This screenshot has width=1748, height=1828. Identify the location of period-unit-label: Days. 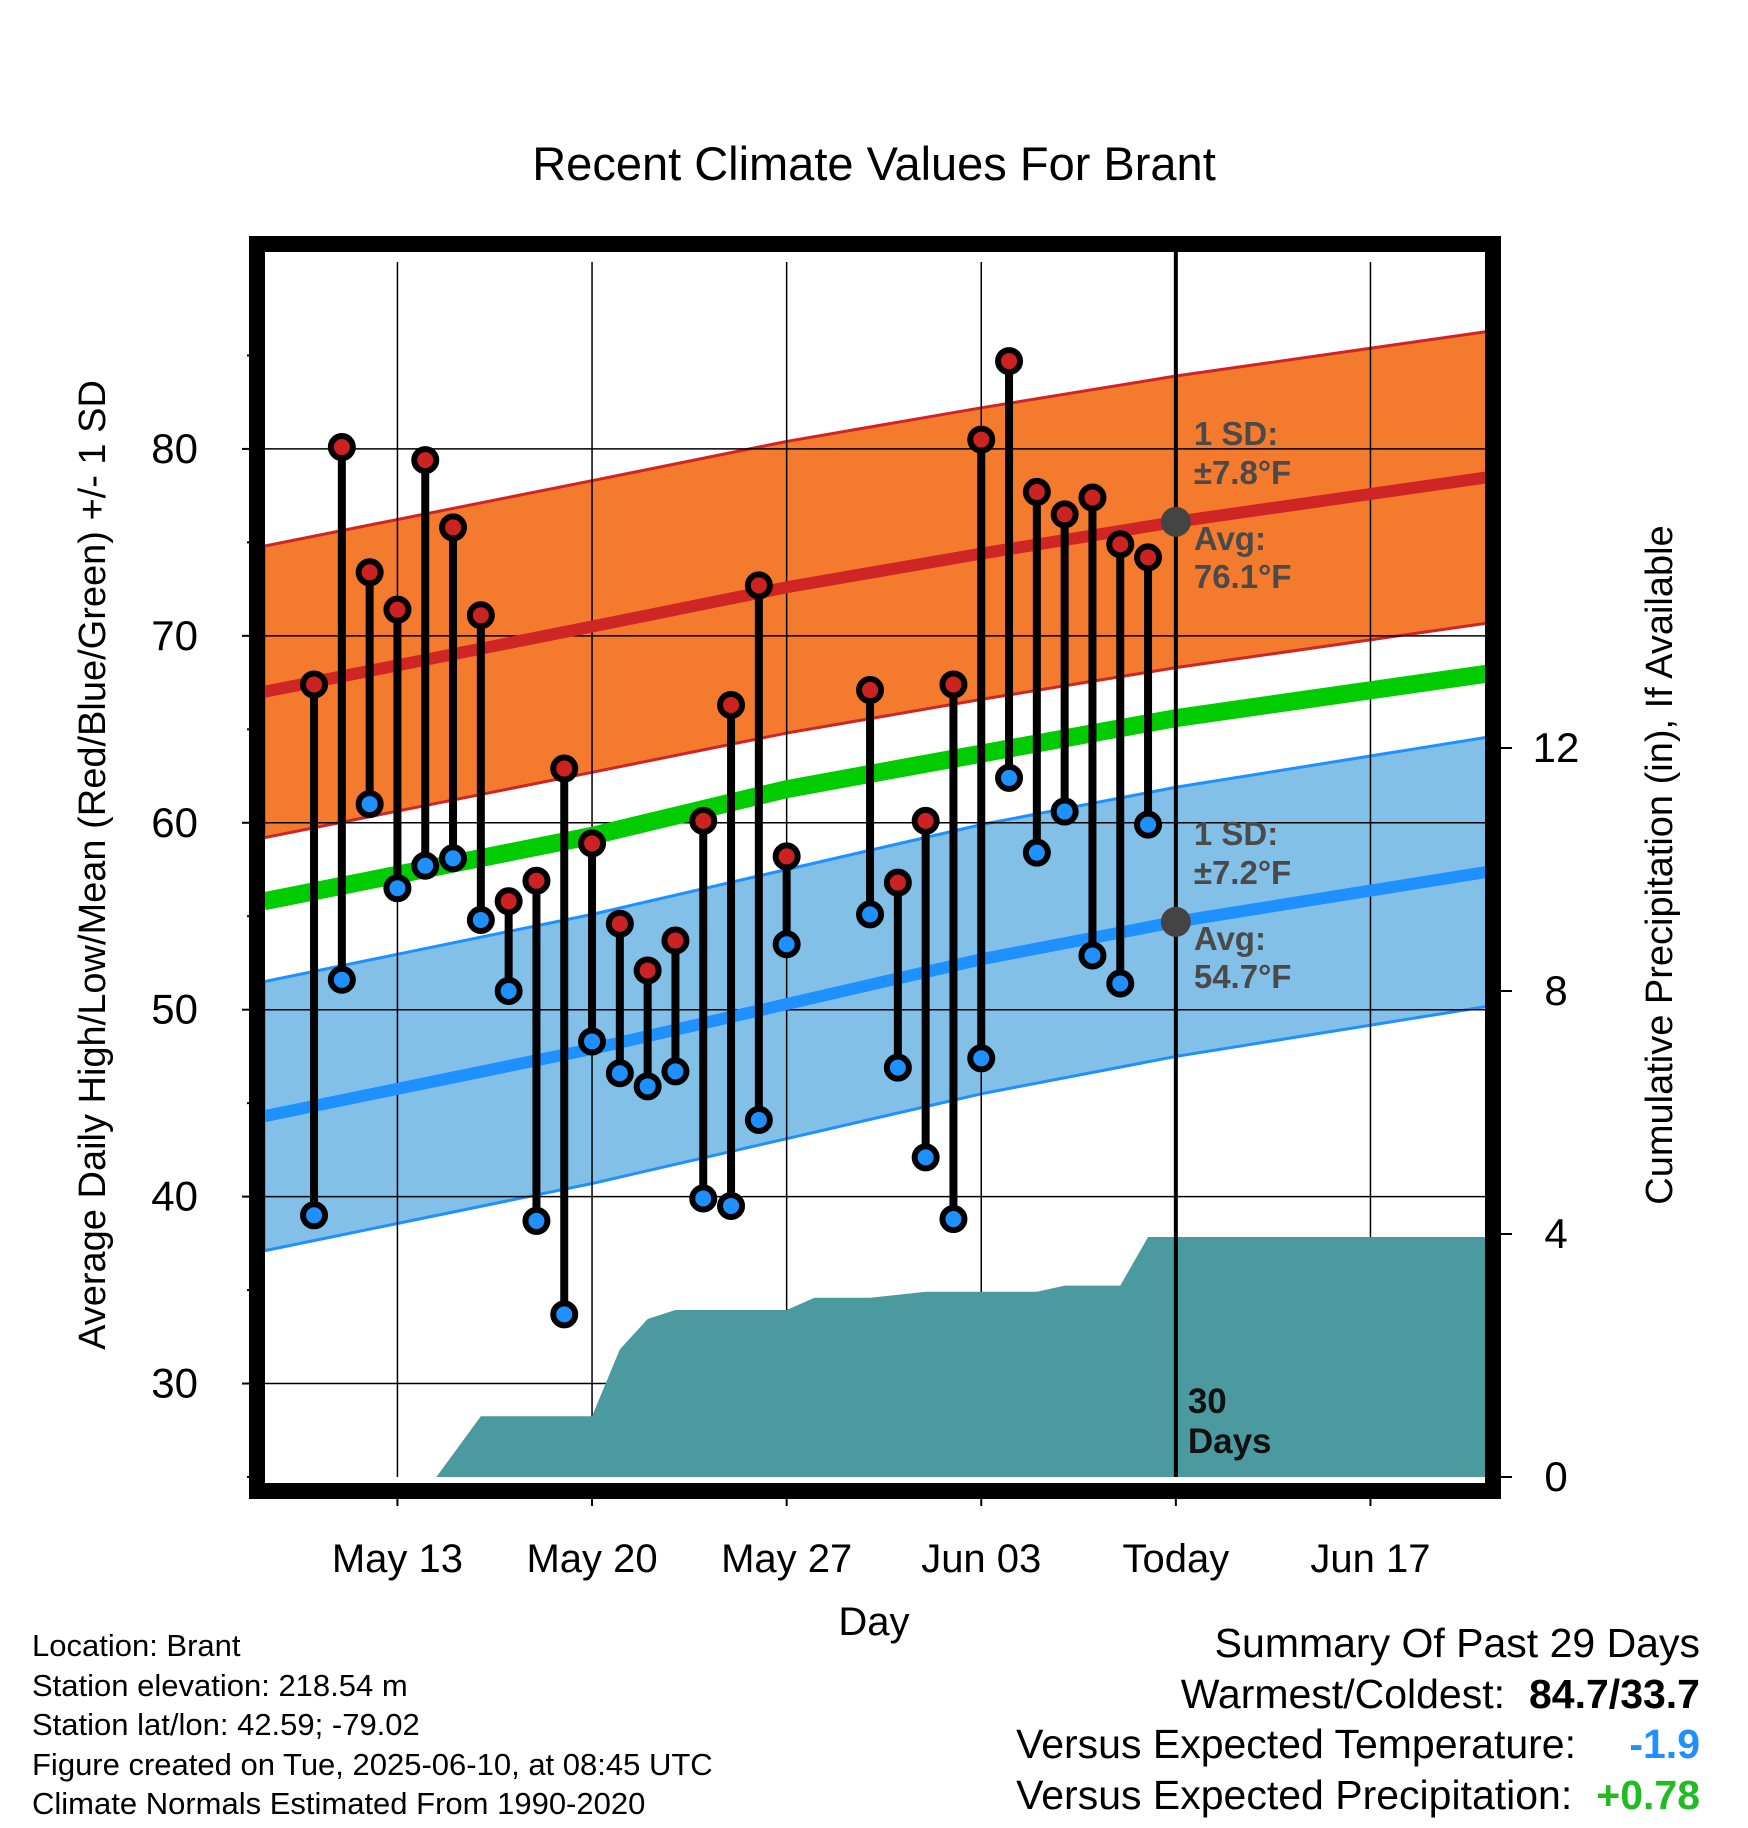
(1230, 1441).